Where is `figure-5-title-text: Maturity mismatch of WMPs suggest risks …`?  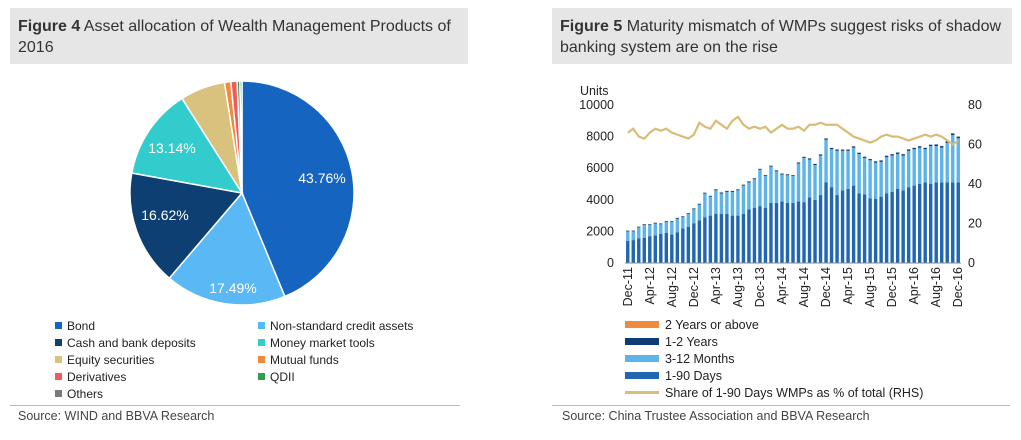 figure-5-title-text: Maturity mismatch of WMPs suggest risks … is located at coordinates (781, 37).